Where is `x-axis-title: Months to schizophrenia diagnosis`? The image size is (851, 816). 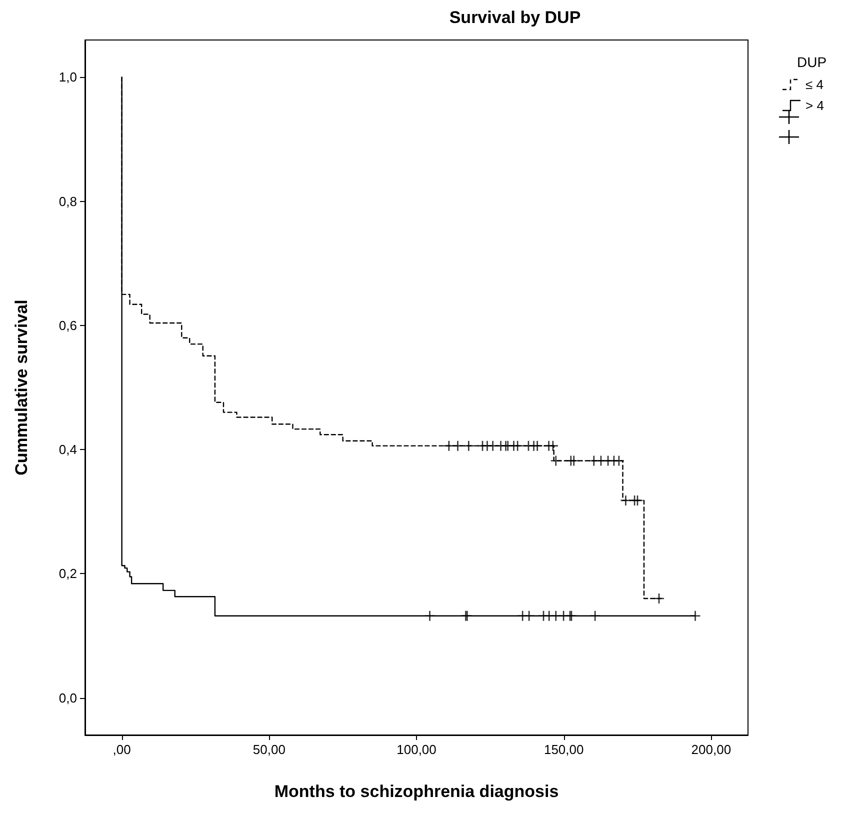
x-axis-title: Months to schizophrenia diagnosis is located at coordinates (416, 791).